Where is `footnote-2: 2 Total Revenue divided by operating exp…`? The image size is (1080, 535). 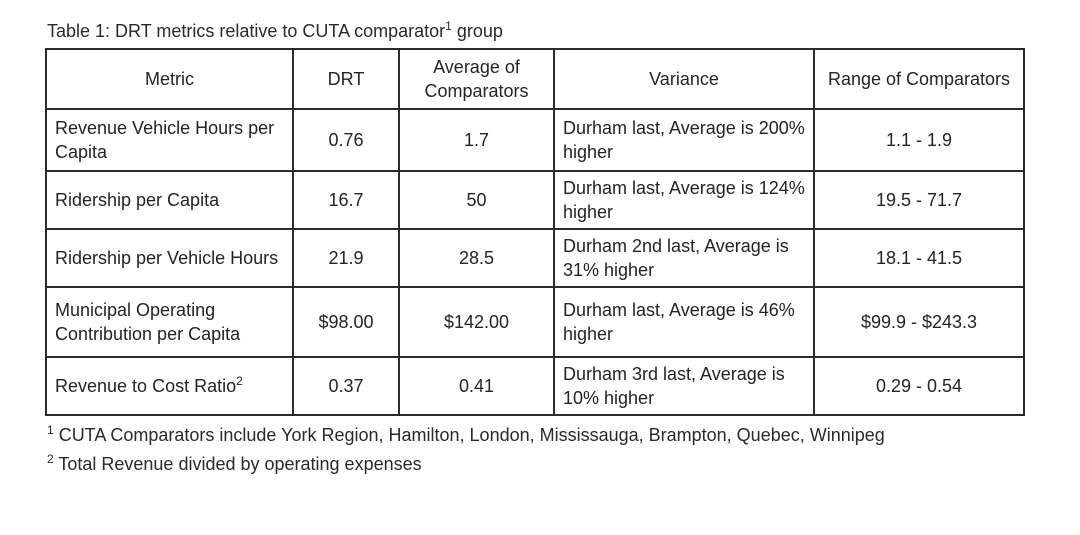 footnote-2: 2 Total Revenue divided by operating exp… is located at coordinates (512, 464).